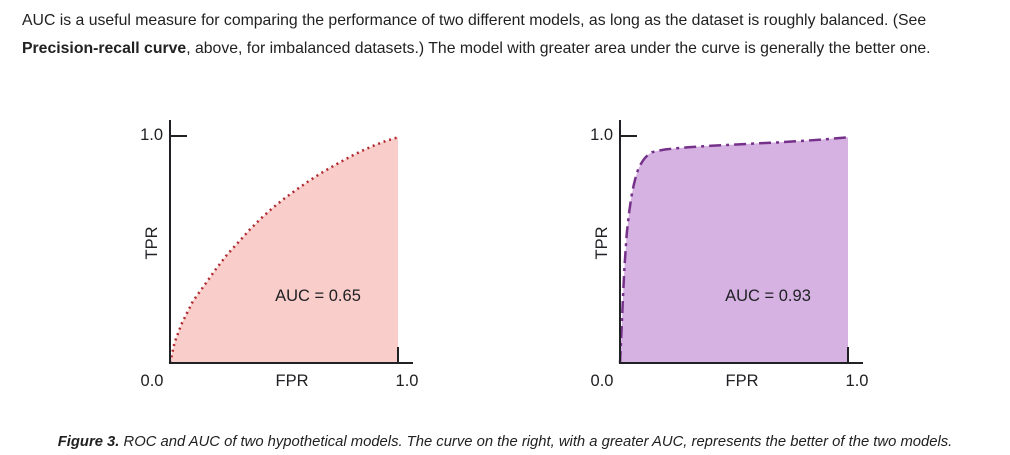 This screenshot has width=1010, height=455. What do you see at coordinates (768, 296) in the screenshot?
I see `auc-annotation: AUC = 0.93` at bounding box center [768, 296].